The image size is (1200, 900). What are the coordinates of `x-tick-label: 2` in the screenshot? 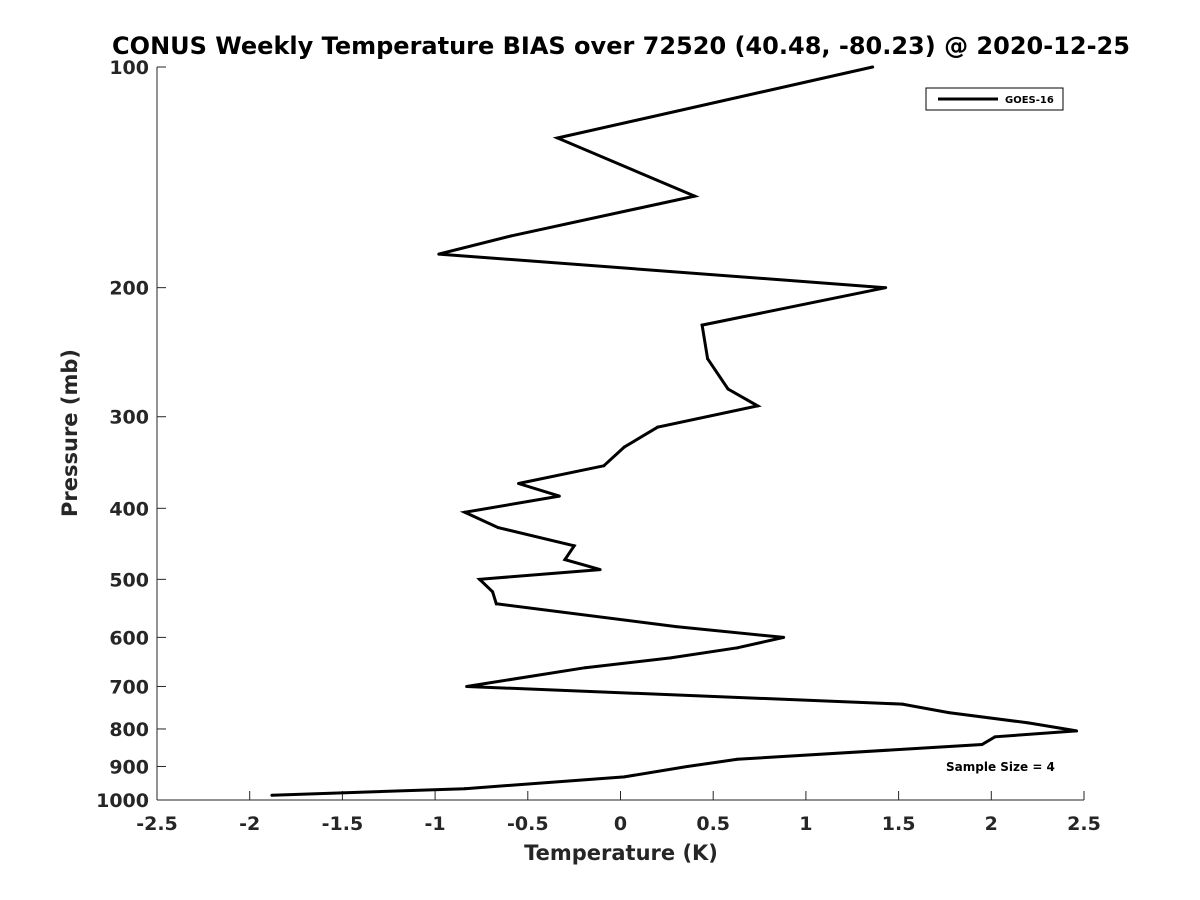 It's located at (991, 824).